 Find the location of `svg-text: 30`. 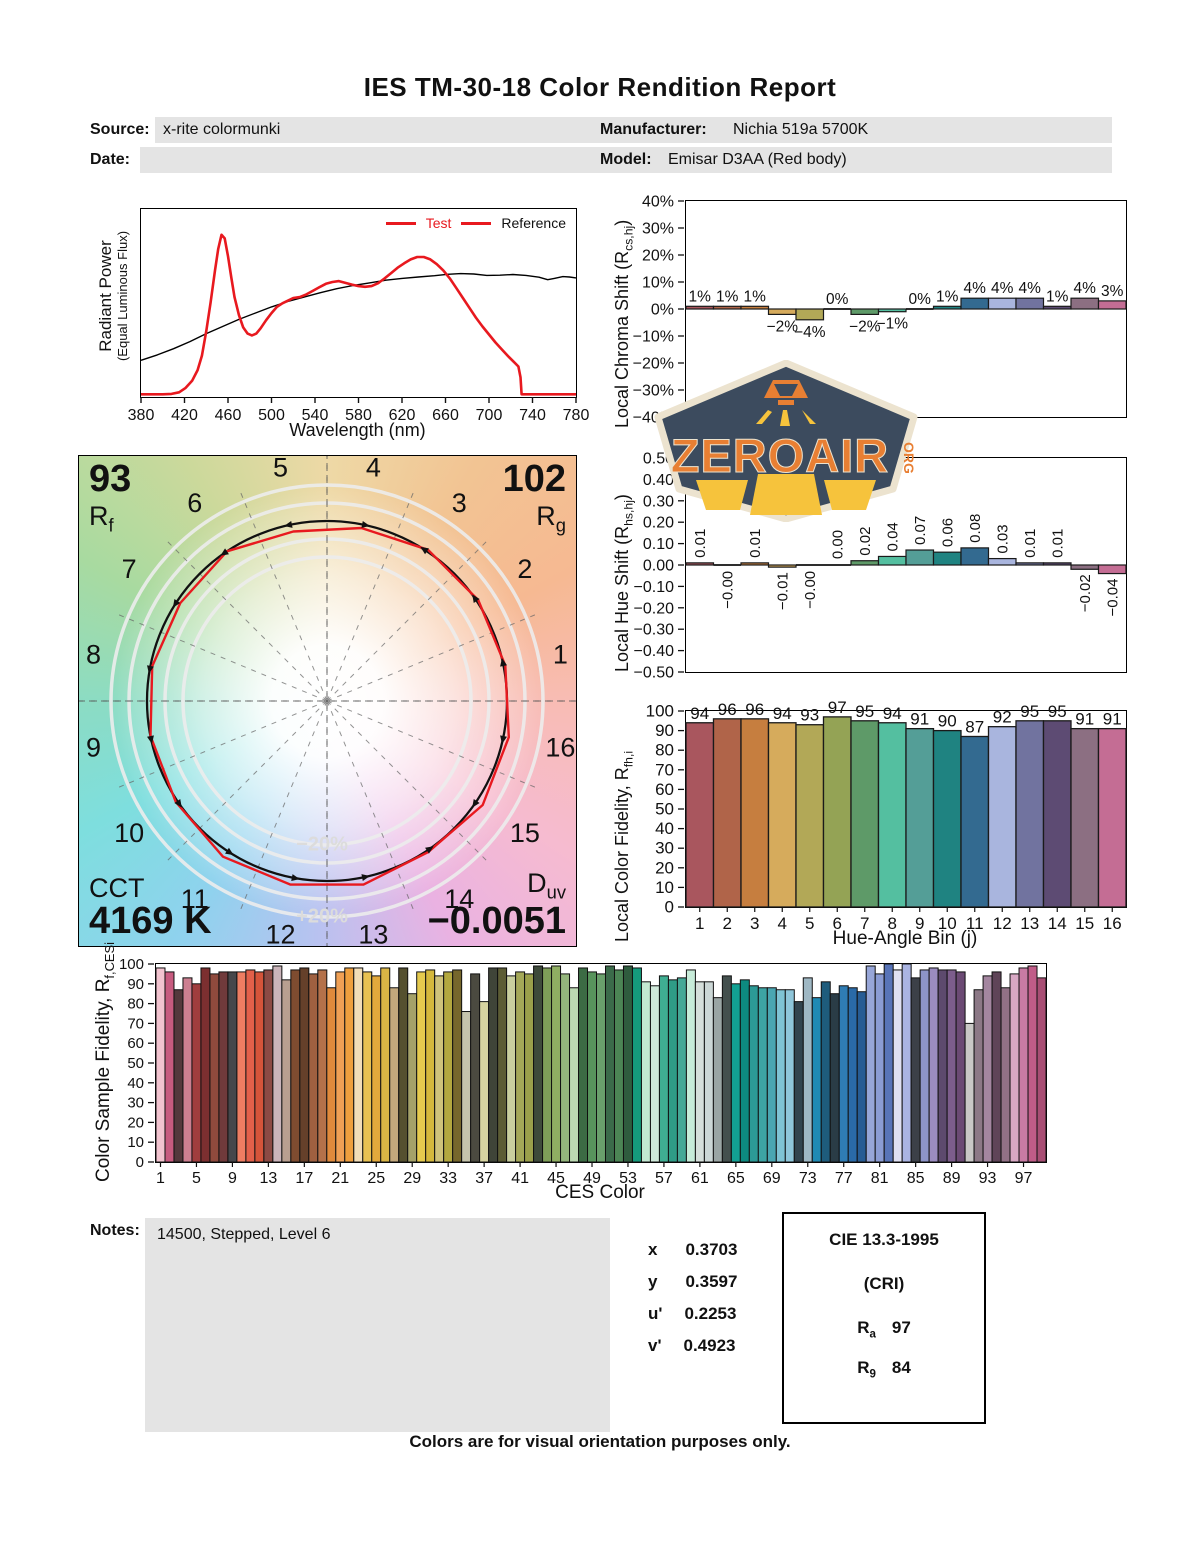

svg-text: 30 is located at coordinates (135, 1103).